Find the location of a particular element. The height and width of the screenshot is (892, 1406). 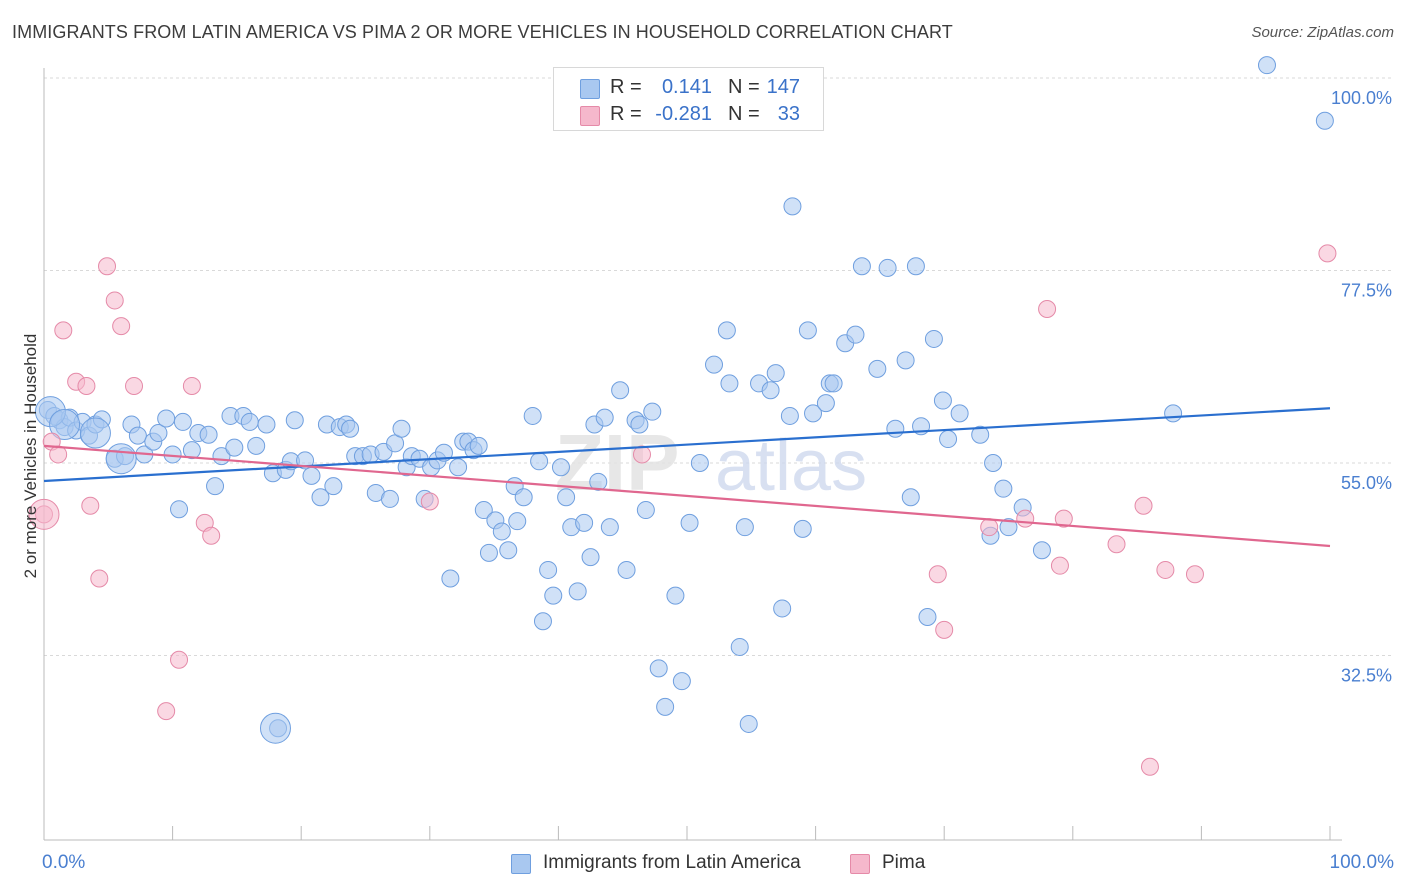

legend-row-immigrants: R = 0.141 N = 147 is located at coordinates (688, 88).